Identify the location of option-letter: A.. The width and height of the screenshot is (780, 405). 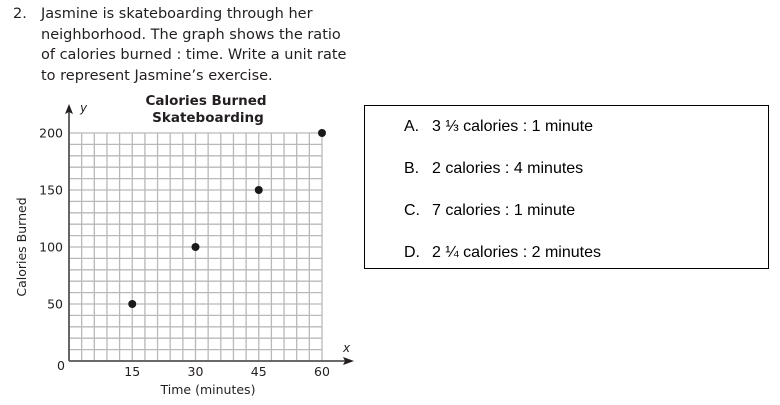
(412, 126).